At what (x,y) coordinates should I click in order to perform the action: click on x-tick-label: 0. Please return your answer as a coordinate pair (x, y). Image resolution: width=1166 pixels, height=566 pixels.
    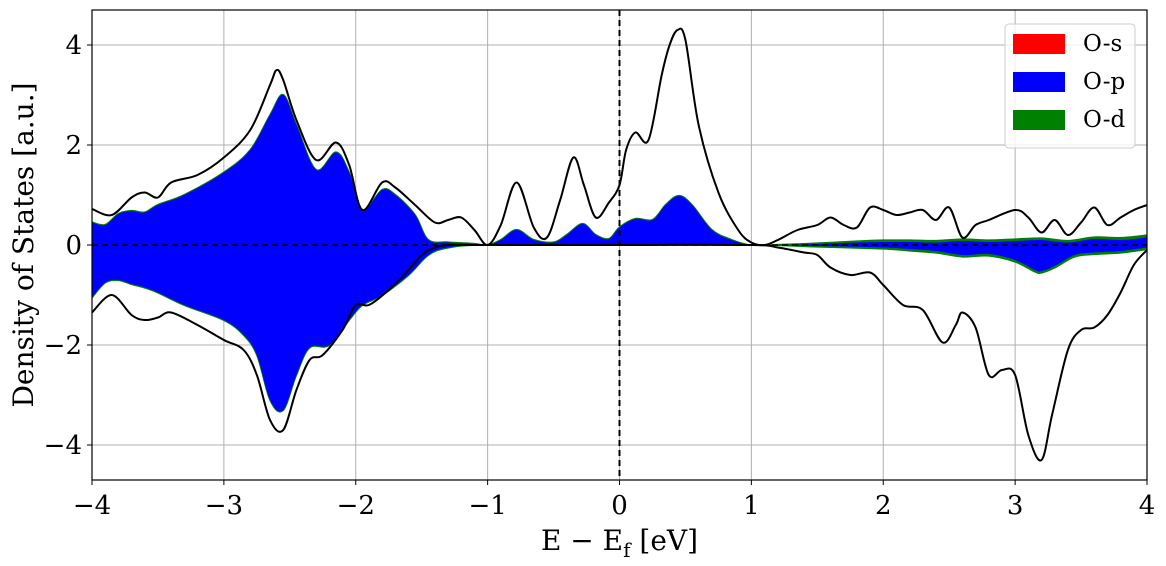
    Looking at the image, I should click on (619, 506).